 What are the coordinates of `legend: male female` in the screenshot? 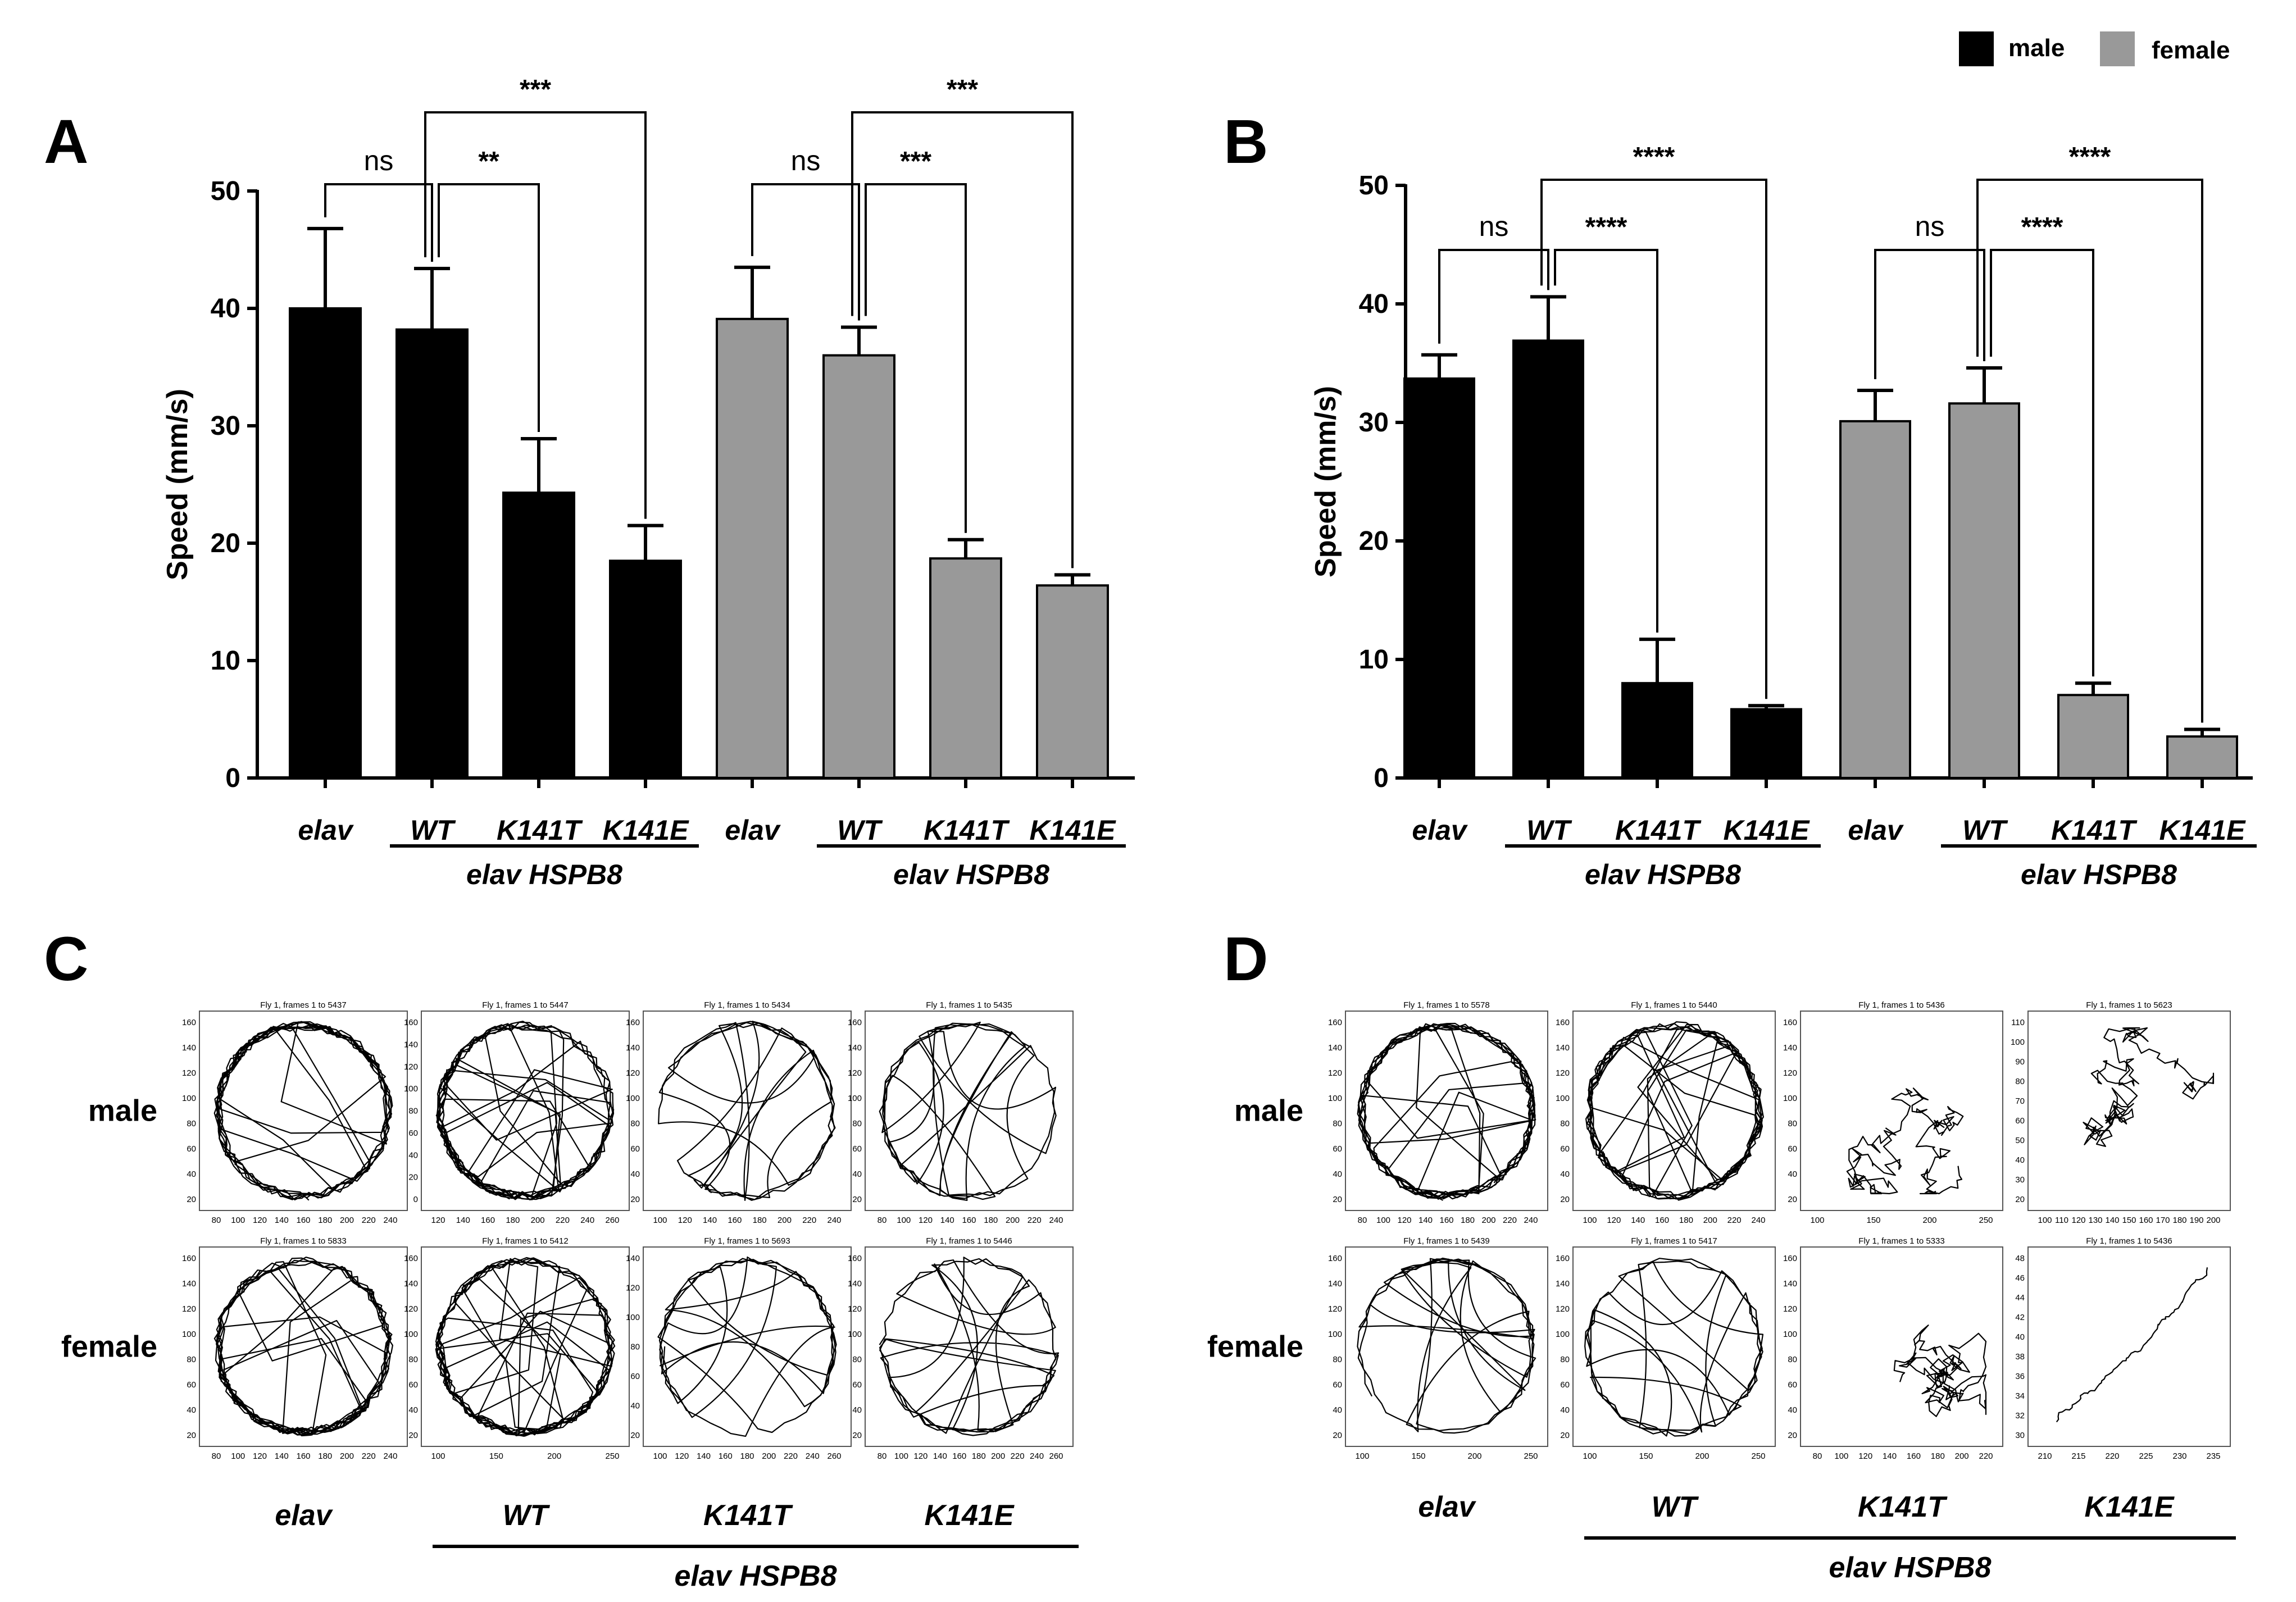 It's located at (2094, 48).